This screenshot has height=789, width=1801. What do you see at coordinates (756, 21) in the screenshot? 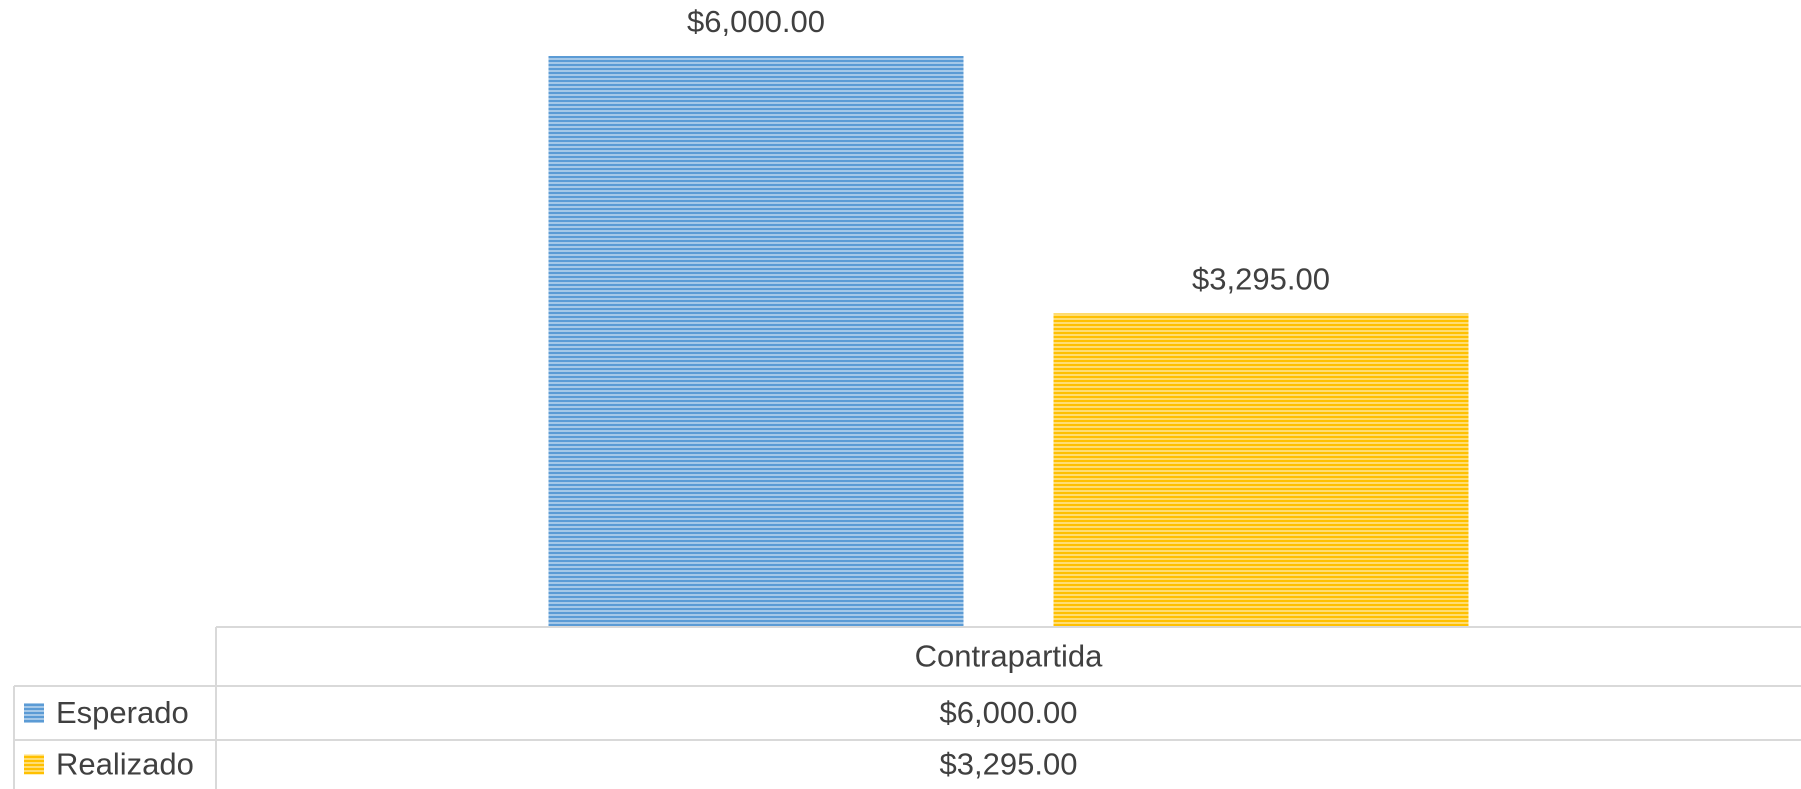
I see `data-label: $6,000.00` at bounding box center [756, 21].